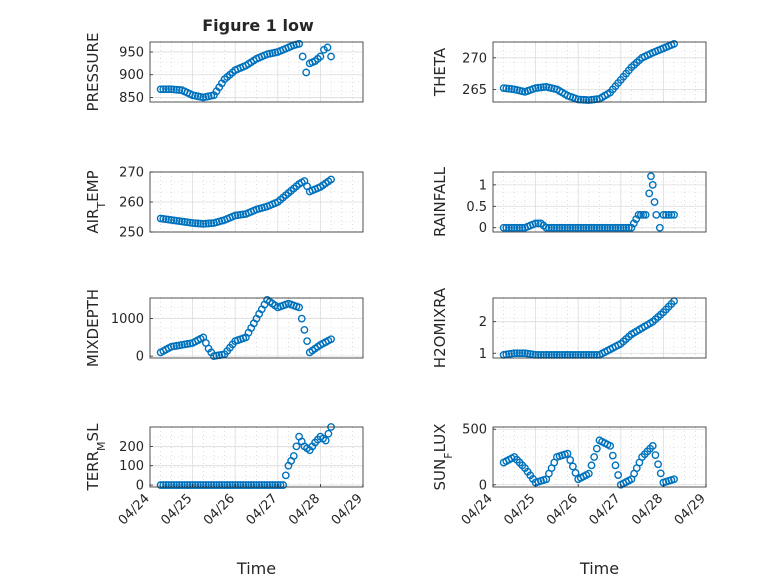  What do you see at coordinates (440, 72) in the screenshot?
I see `y-axis-label: THETA` at bounding box center [440, 72].